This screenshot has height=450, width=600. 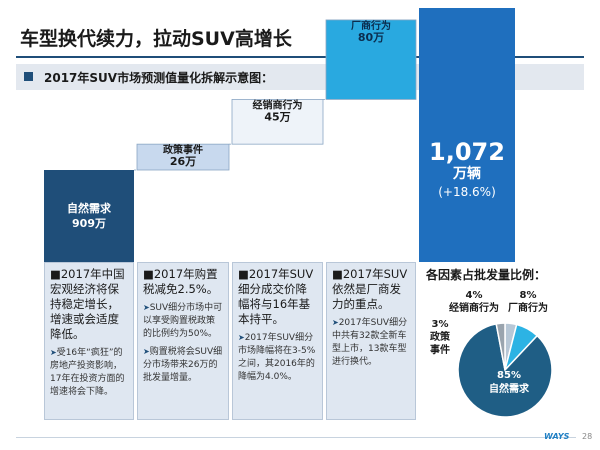 What do you see at coordinates (587, 436) in the screenshot?
I see `page-number: 28` at bounding box center [587, 436].